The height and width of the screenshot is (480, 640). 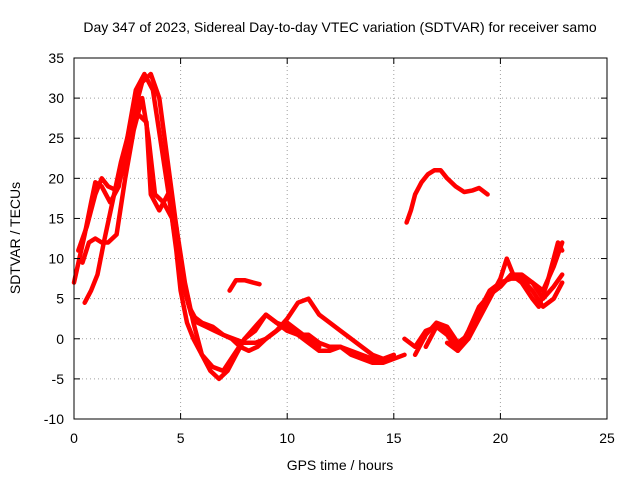 What do you see at coordinates (15, 238) in the screenshot?
I see `y-axis-label: SDTVAR / TECUs` at bounding box center [15, 238].